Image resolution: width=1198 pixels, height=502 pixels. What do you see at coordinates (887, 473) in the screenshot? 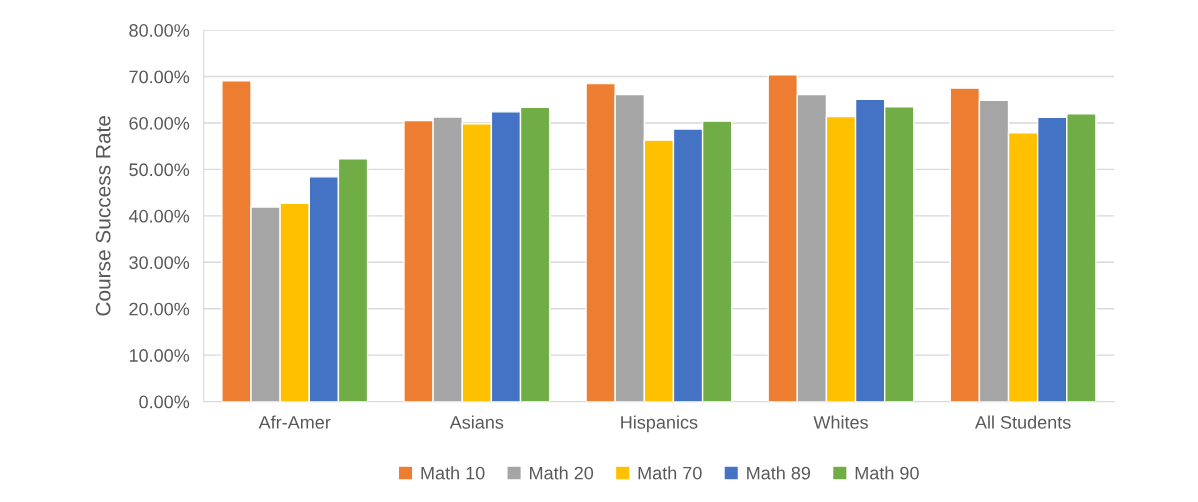
I see `legend-label: Math 90` at bounding box center [887, 473].